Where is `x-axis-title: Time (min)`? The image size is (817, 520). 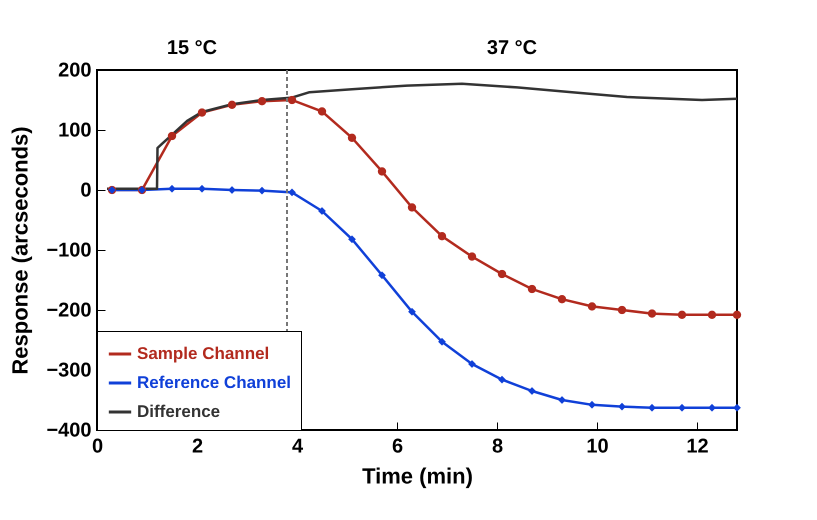 x-axis-title: Time (min) is located at coordinates (417, 476).